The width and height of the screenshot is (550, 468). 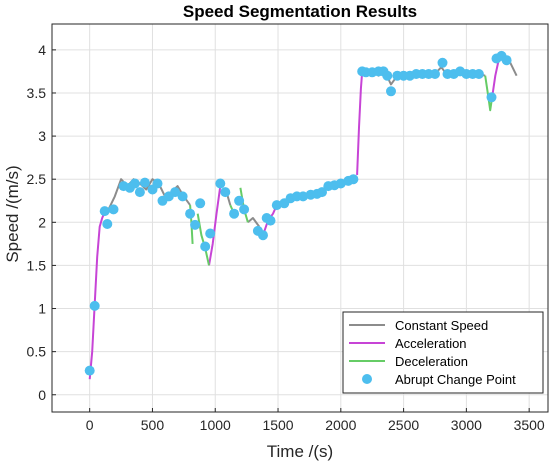 I want to click on x-axis-ticks: 0 500 1000 1500 2000 2500 3000 3500, so click(x=315, y=420).